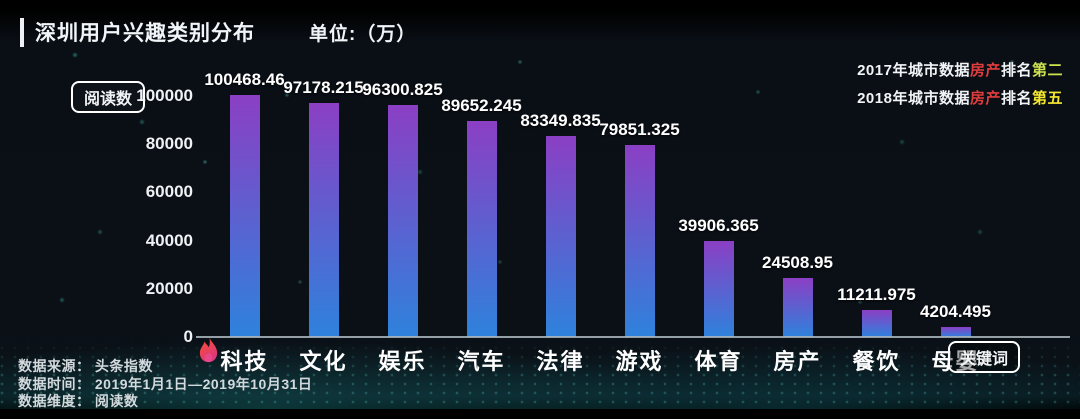 The height and width of the screenshot is (419, 1080). What do you see at coordinates (481, 105) in the screenshot?
I see `bar-value-label: 89652.245` at bounding box center [481, 105].